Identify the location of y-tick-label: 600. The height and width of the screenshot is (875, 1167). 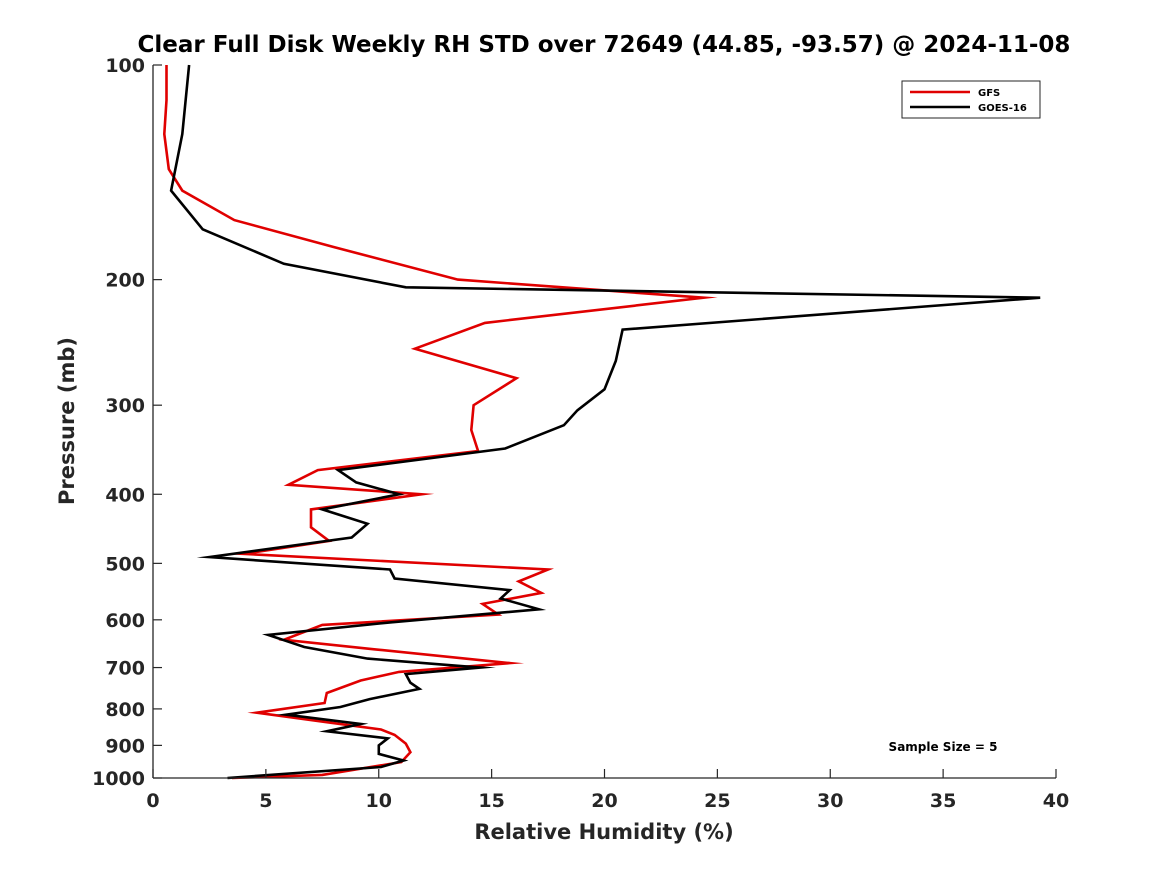
(125, 621).